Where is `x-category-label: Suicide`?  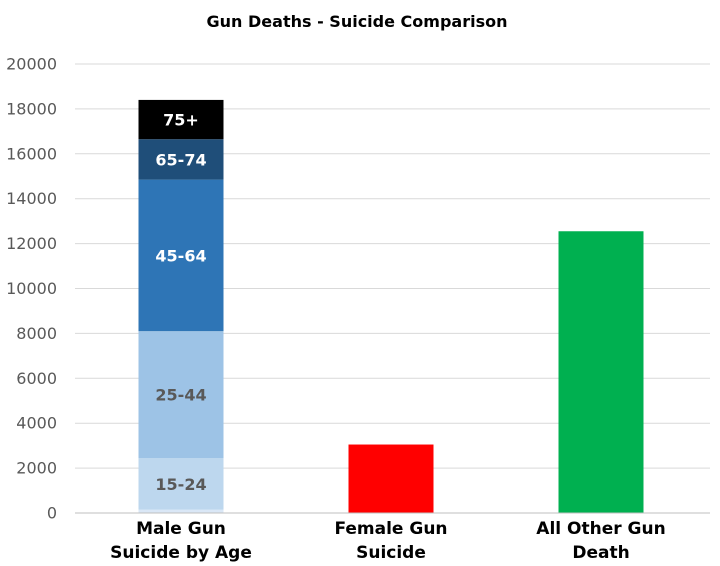
x-category-label: Suicide is located at coordinates (391, 553).